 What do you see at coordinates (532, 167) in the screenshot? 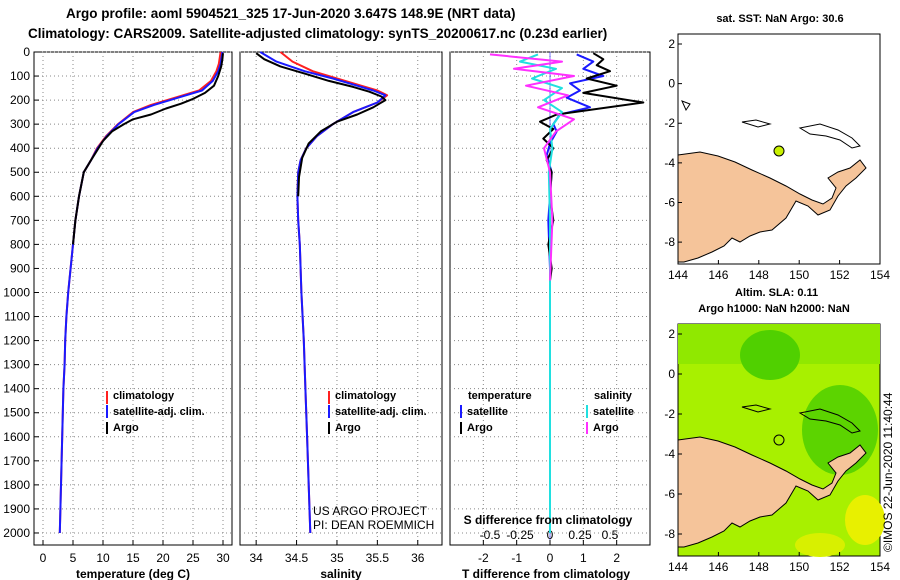
I see `series-salinity-argo` at bounding box center [532, 167].